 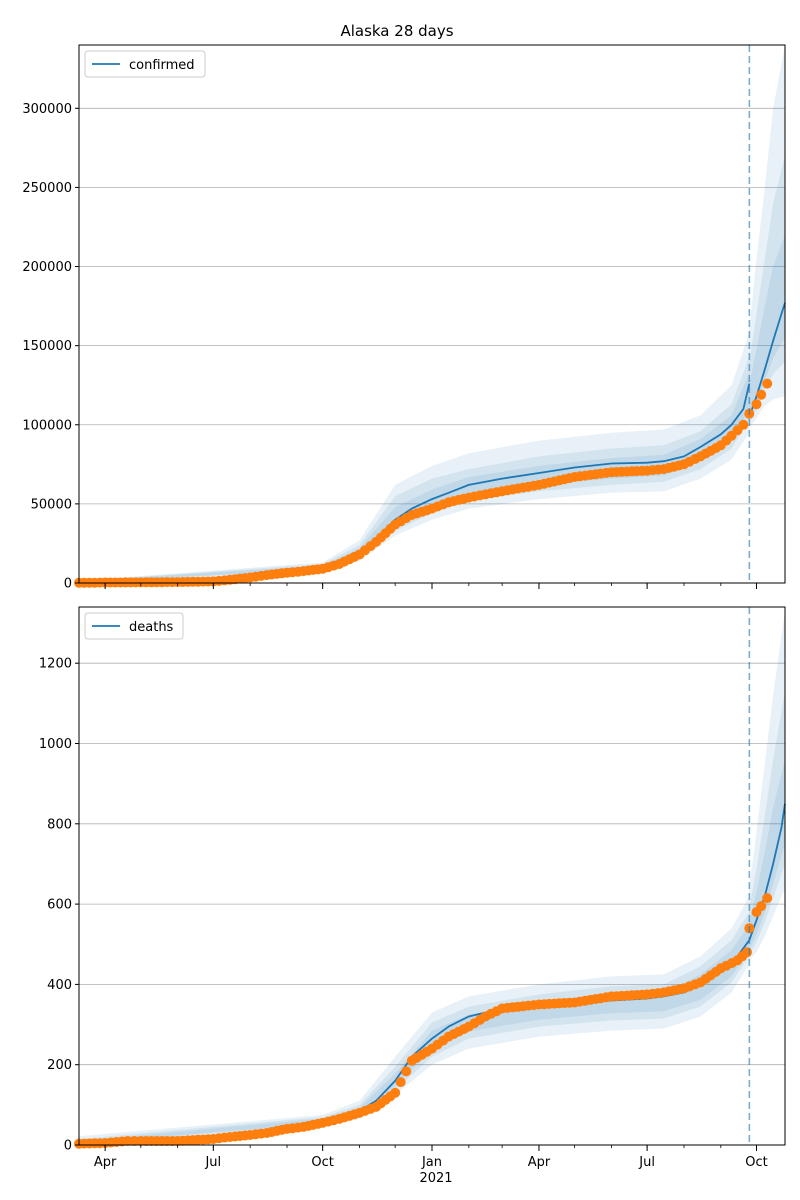 I want to click on y-tick-label: 1200, so click(x=55, y=664).